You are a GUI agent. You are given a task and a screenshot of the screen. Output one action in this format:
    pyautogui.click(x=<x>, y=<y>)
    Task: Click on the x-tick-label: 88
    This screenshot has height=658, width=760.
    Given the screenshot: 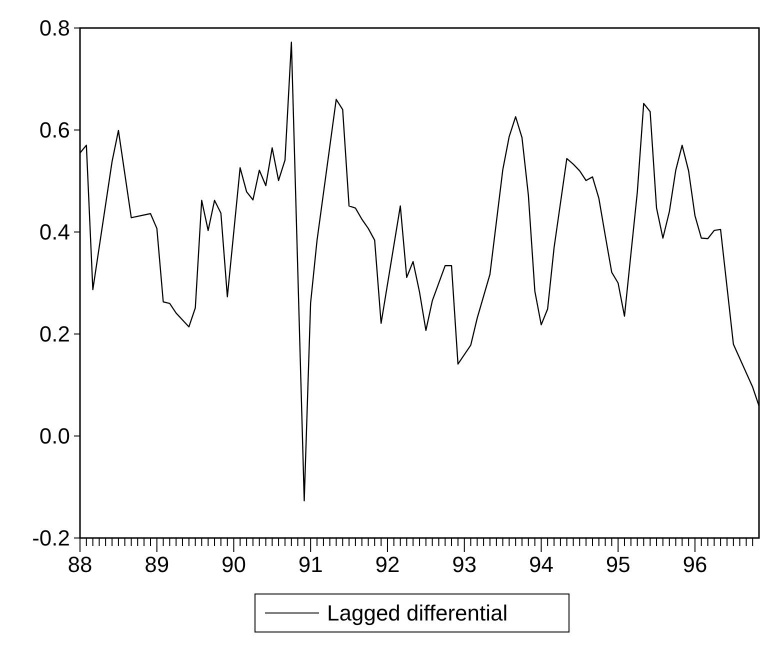 What is the action you would take?
    pyautogui.click(x=80, y=564)
    